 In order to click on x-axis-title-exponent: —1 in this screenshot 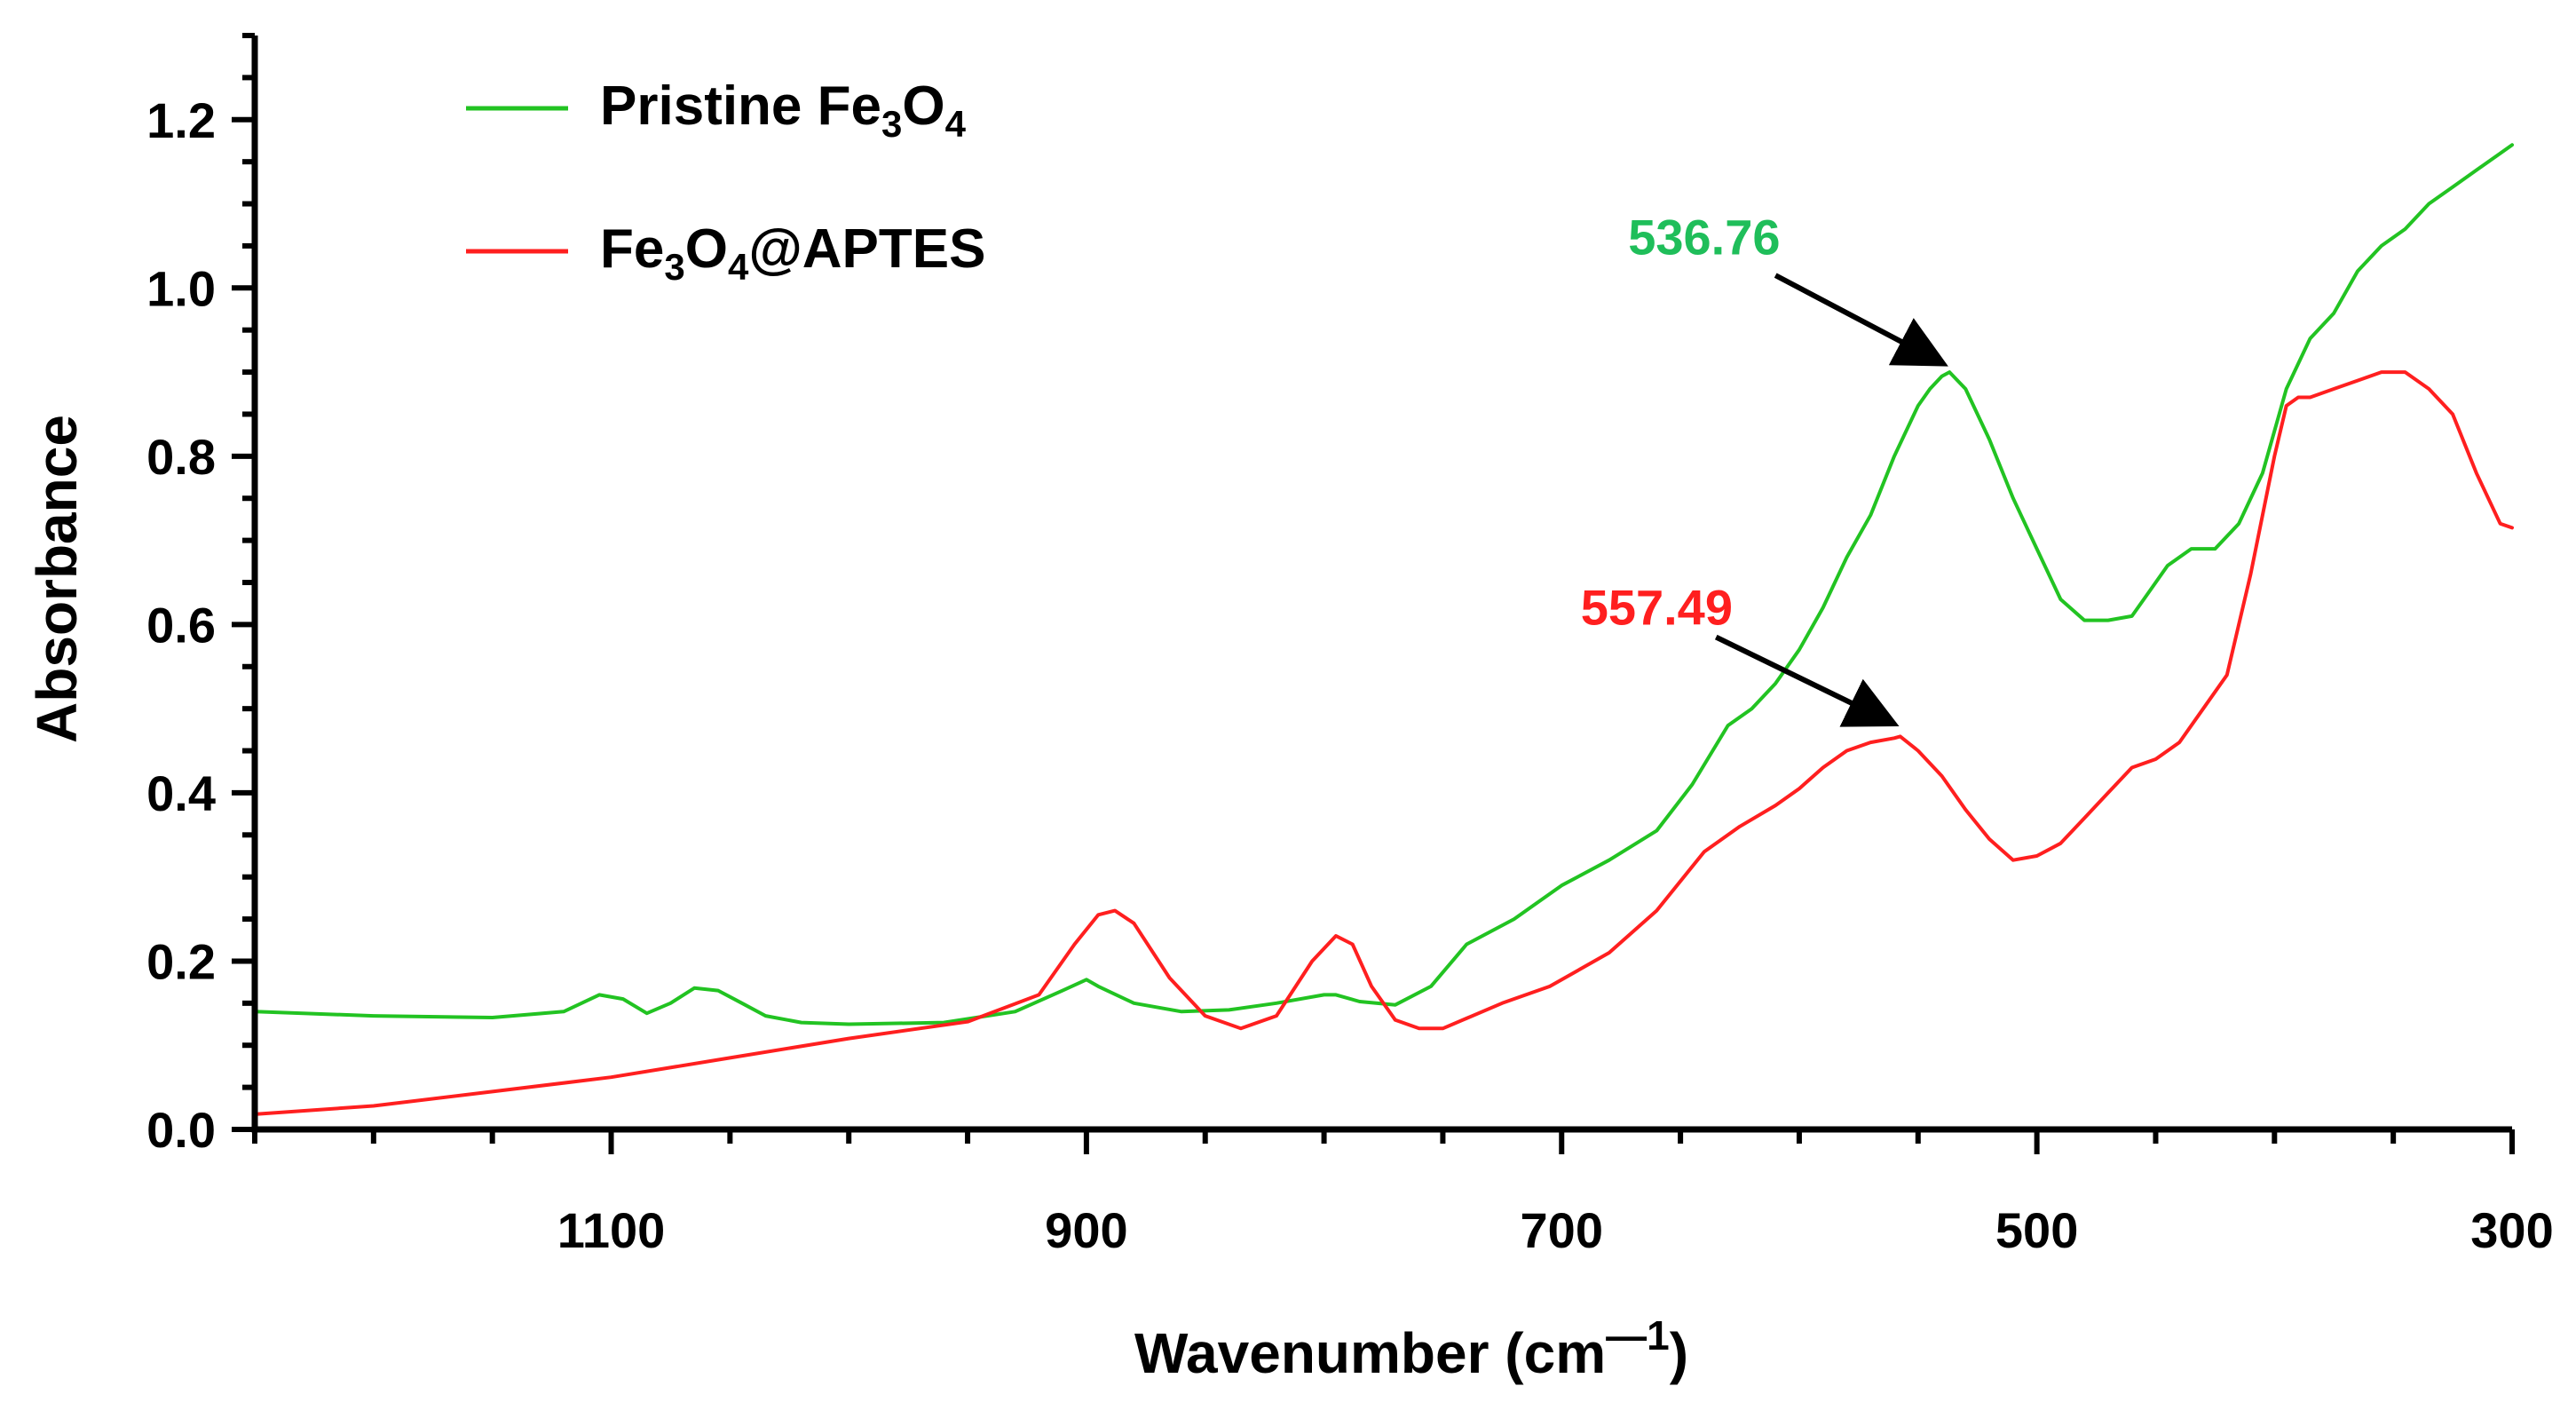, I will do `click(1638, 1335)`.